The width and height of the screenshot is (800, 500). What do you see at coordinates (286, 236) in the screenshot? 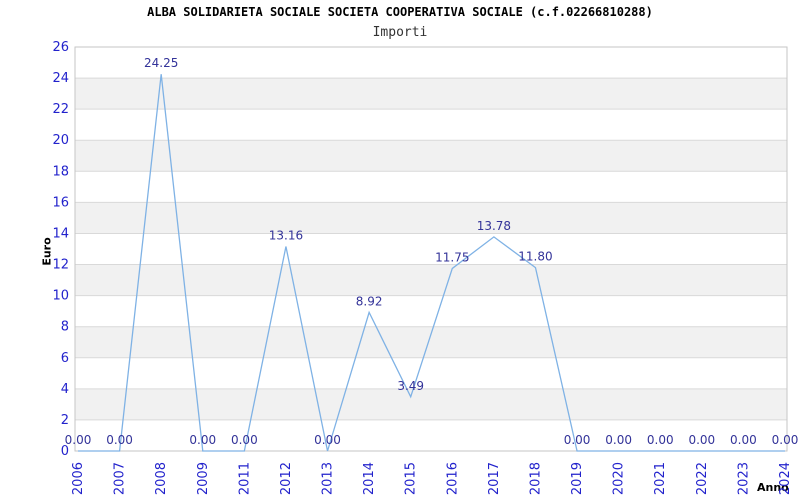
I see `value-label: 13.16` at bounding box center [286, 236].